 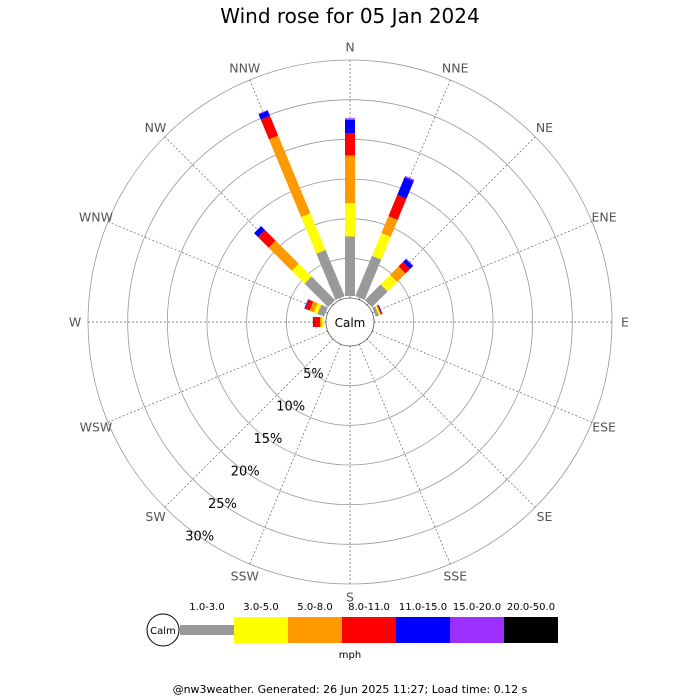 I want to click on legend-label-5: 11.0-15.0, so click(x=423, y=607).